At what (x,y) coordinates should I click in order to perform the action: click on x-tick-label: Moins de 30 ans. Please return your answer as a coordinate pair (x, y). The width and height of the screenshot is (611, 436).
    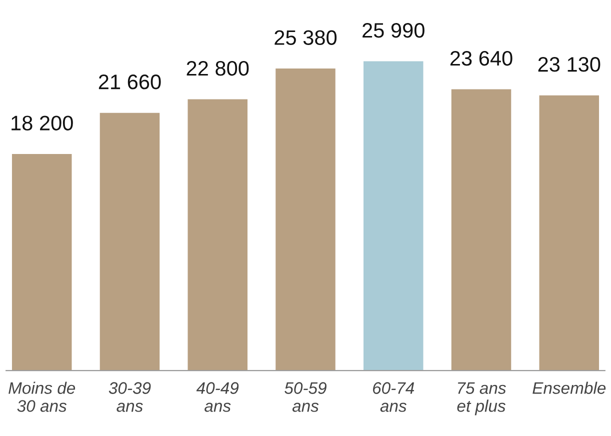
    Looking at the image, I should click on (42, 397).